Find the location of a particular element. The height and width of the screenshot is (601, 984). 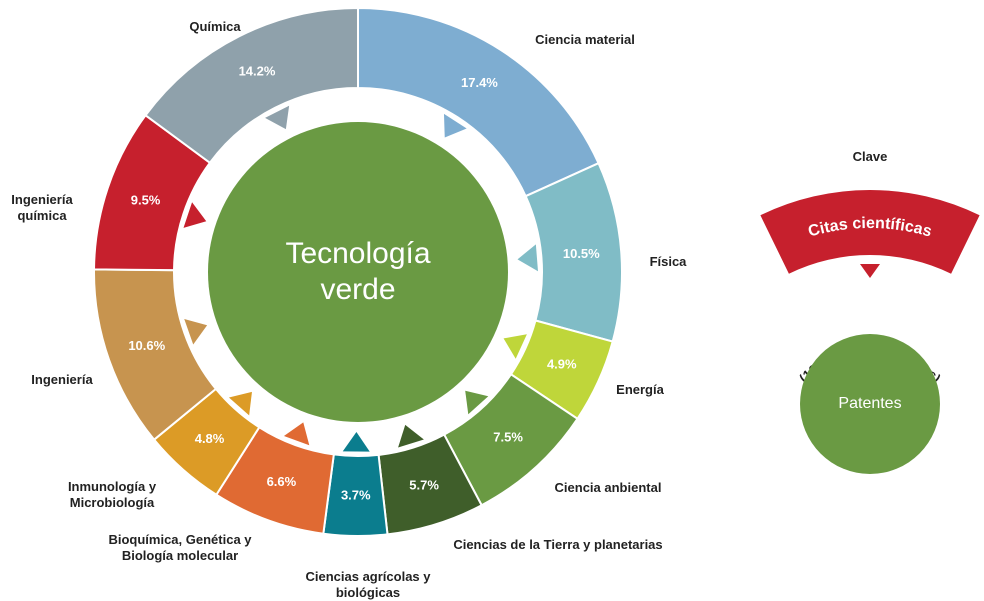

value-label: 17.4% is located at coordinates (479, 82).